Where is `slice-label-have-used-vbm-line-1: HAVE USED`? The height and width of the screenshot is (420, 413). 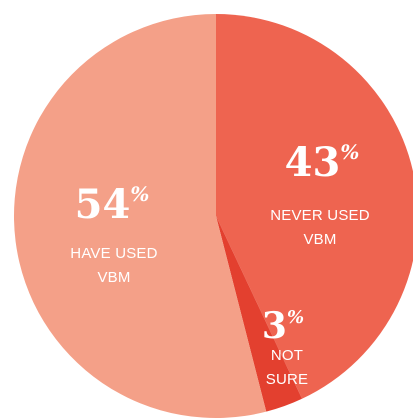 slice-label-have-used-vbm-line-1: HAVE USED is located at coordinates (113, 253).